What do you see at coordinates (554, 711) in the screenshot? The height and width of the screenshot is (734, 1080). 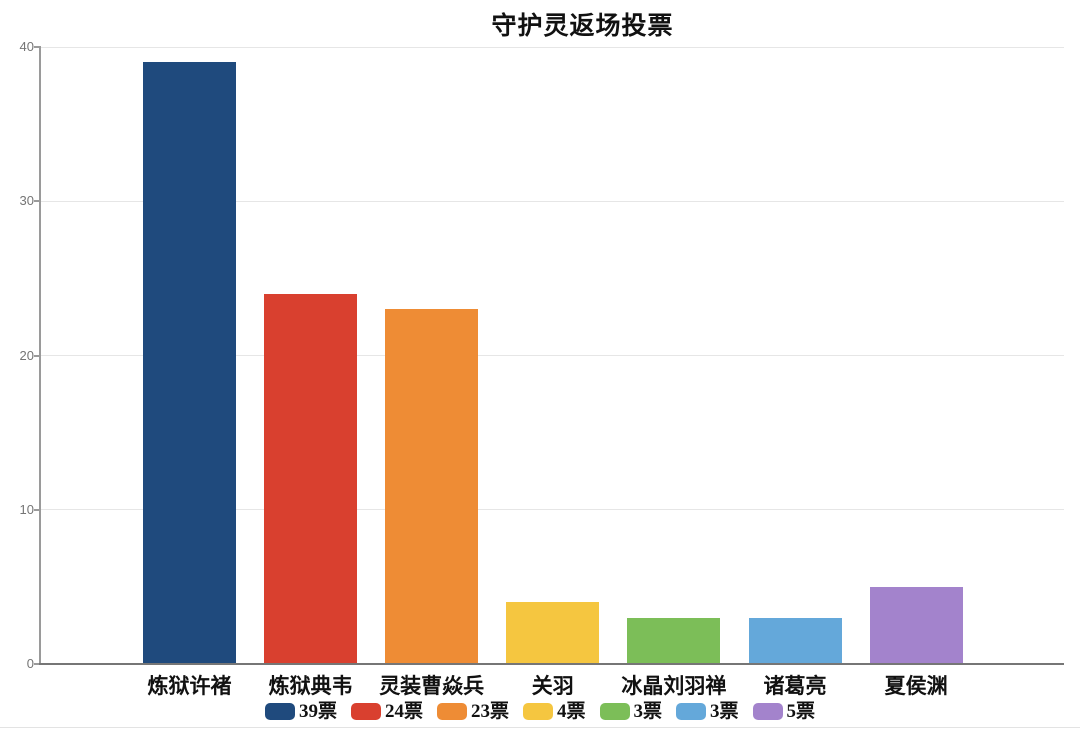 I see `legend-item: 4票` at bounding box center [554, 711].